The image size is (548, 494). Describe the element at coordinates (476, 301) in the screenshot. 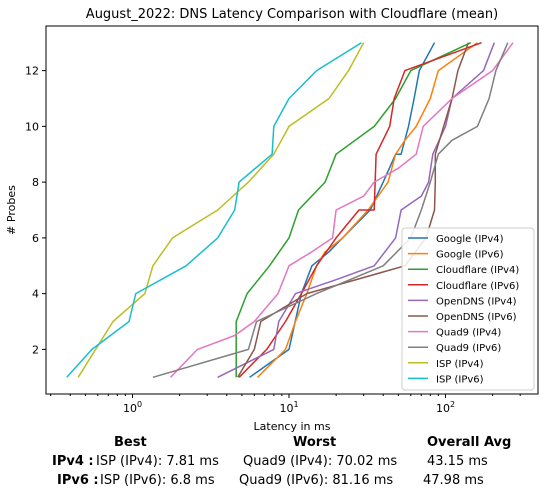

I see `legend-label: OpenDNS (IPv4)` at that location.